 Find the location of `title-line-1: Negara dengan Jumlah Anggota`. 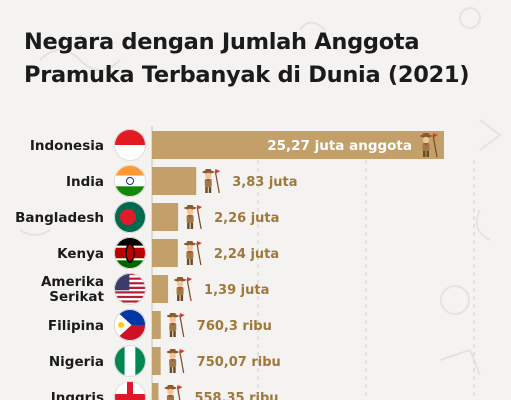

title-line-1: Negara dengan Jumlah Anggota is located at coordinates (222, 42).